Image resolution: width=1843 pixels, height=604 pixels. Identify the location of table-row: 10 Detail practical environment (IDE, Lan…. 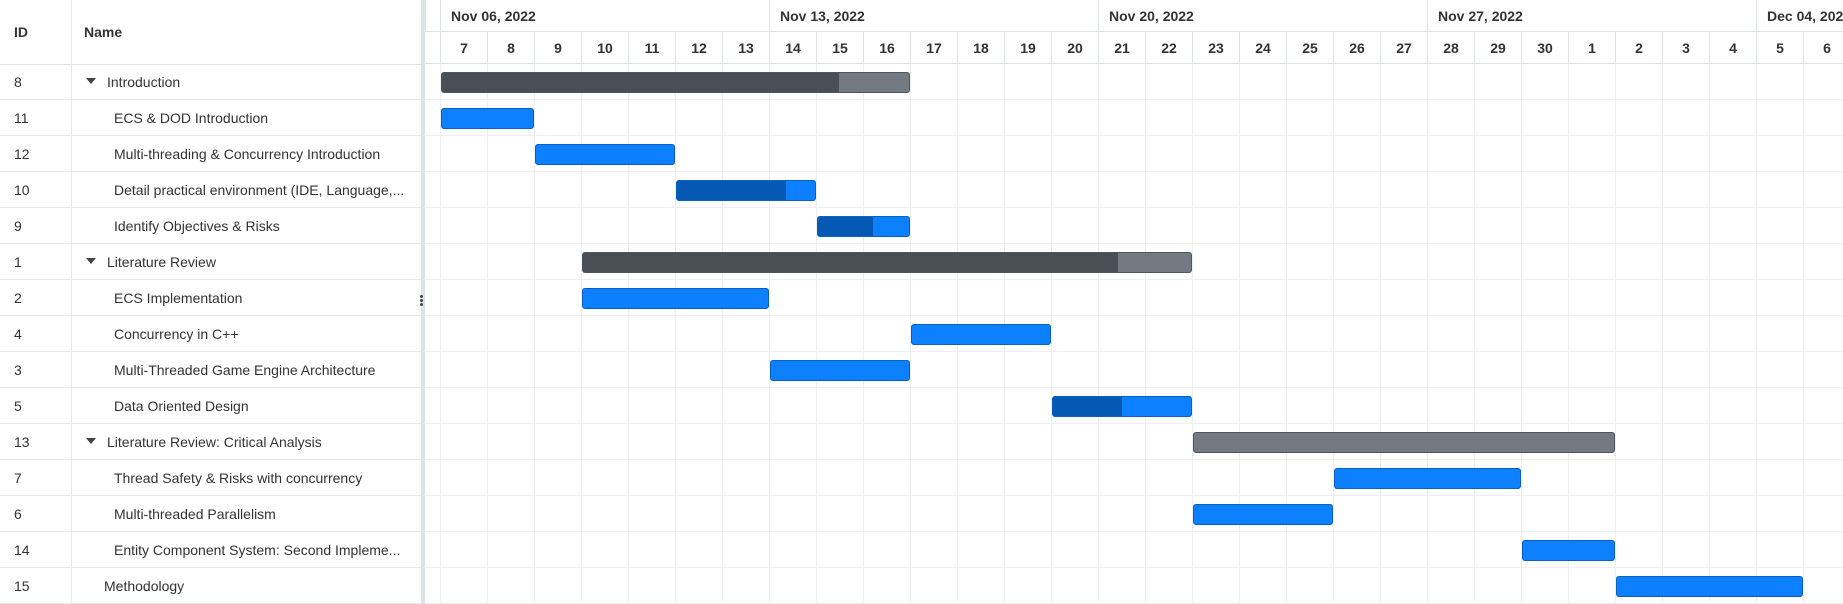
(210, 190).